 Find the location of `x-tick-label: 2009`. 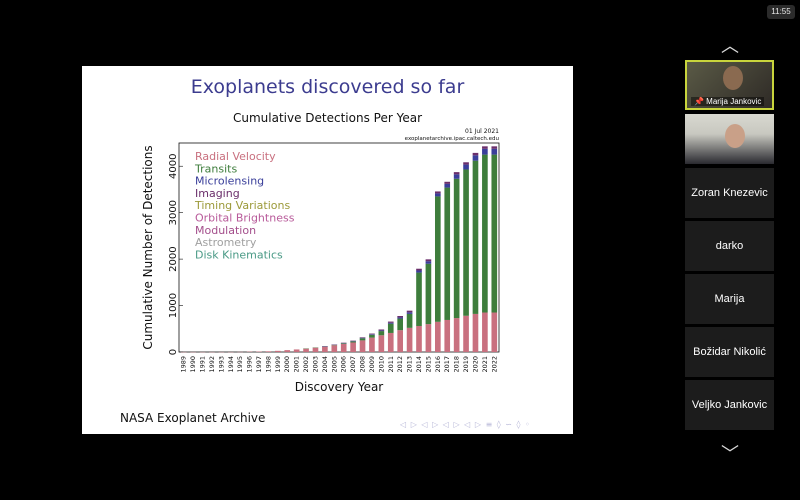

x-tick-label: 2009 is located at coordinates (372, 364).